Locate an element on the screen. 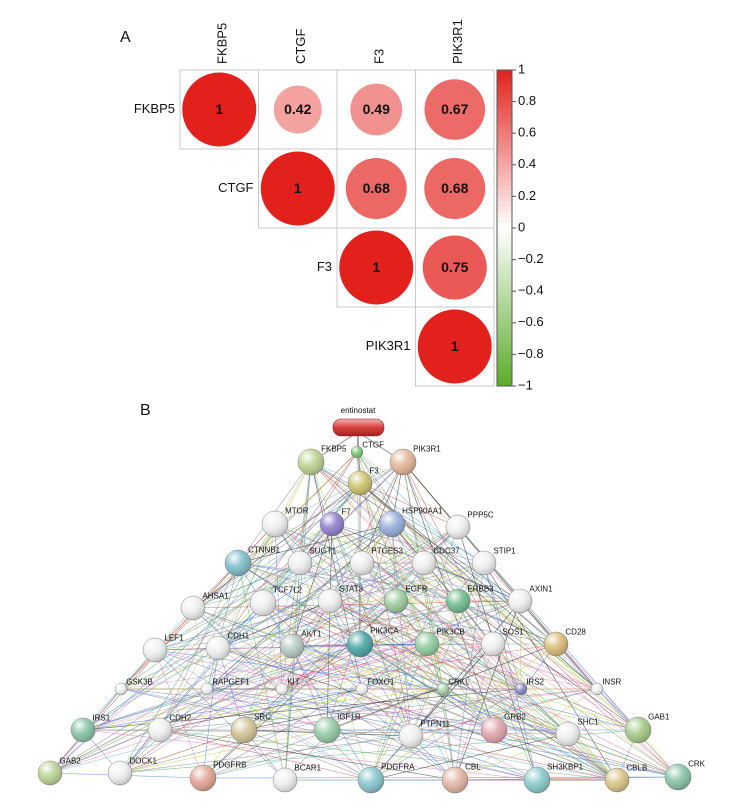 This screenshot has width=742, height=809. colorbar-tick-label: 0 is located at coordinates (521, 226).